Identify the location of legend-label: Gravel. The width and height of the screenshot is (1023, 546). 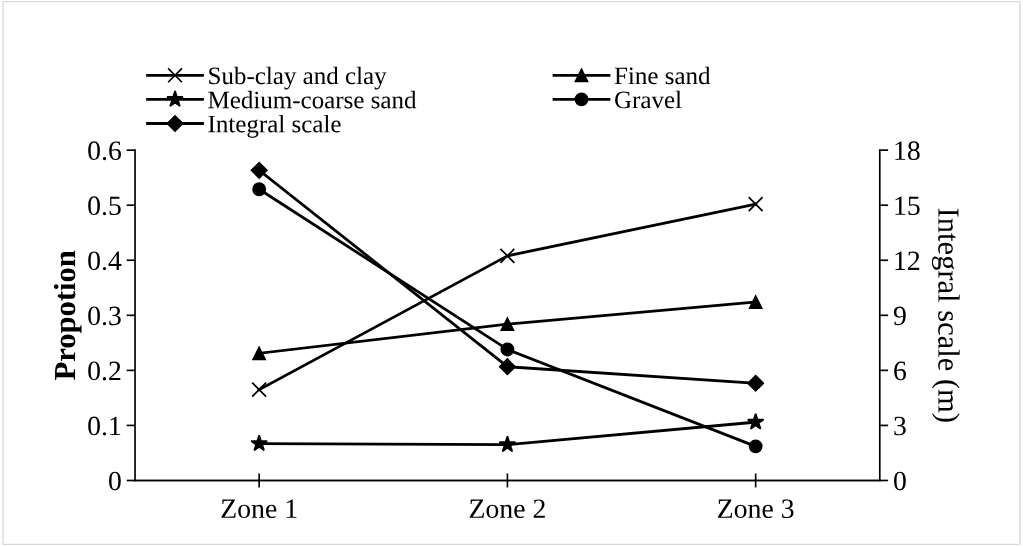
(648, 99).